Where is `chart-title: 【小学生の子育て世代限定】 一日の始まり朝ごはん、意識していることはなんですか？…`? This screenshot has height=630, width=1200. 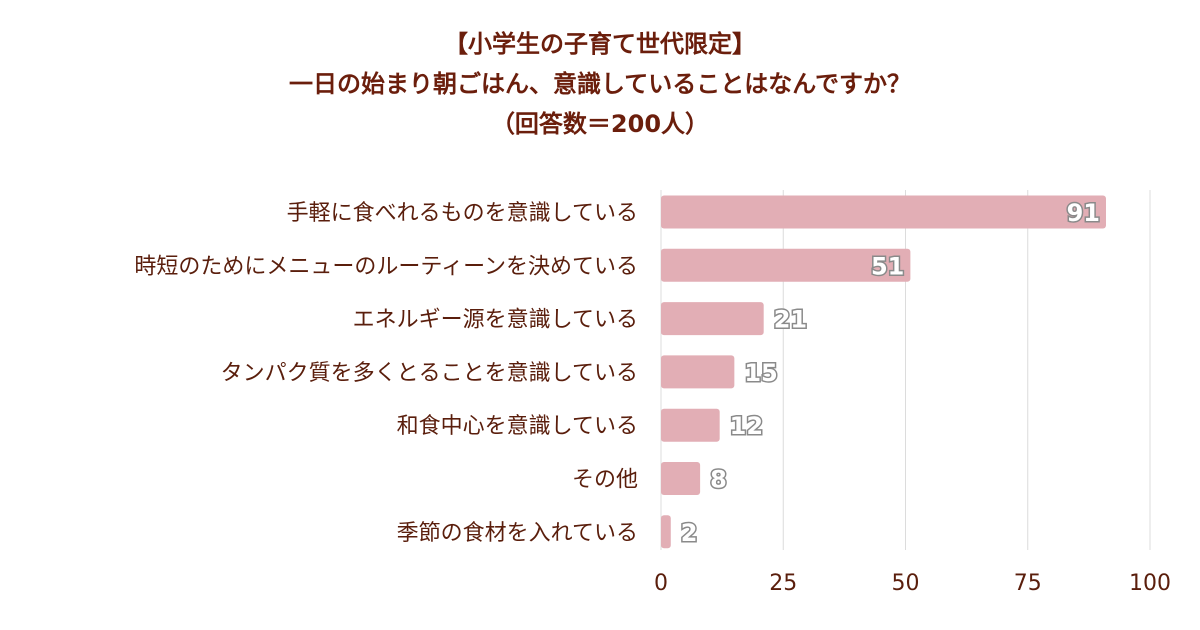 chart-title: 【小学生の子育て世代限定】 一日の始まり朝ごはん、意識していることはなんですか？… is located at coordinates (600, 84).